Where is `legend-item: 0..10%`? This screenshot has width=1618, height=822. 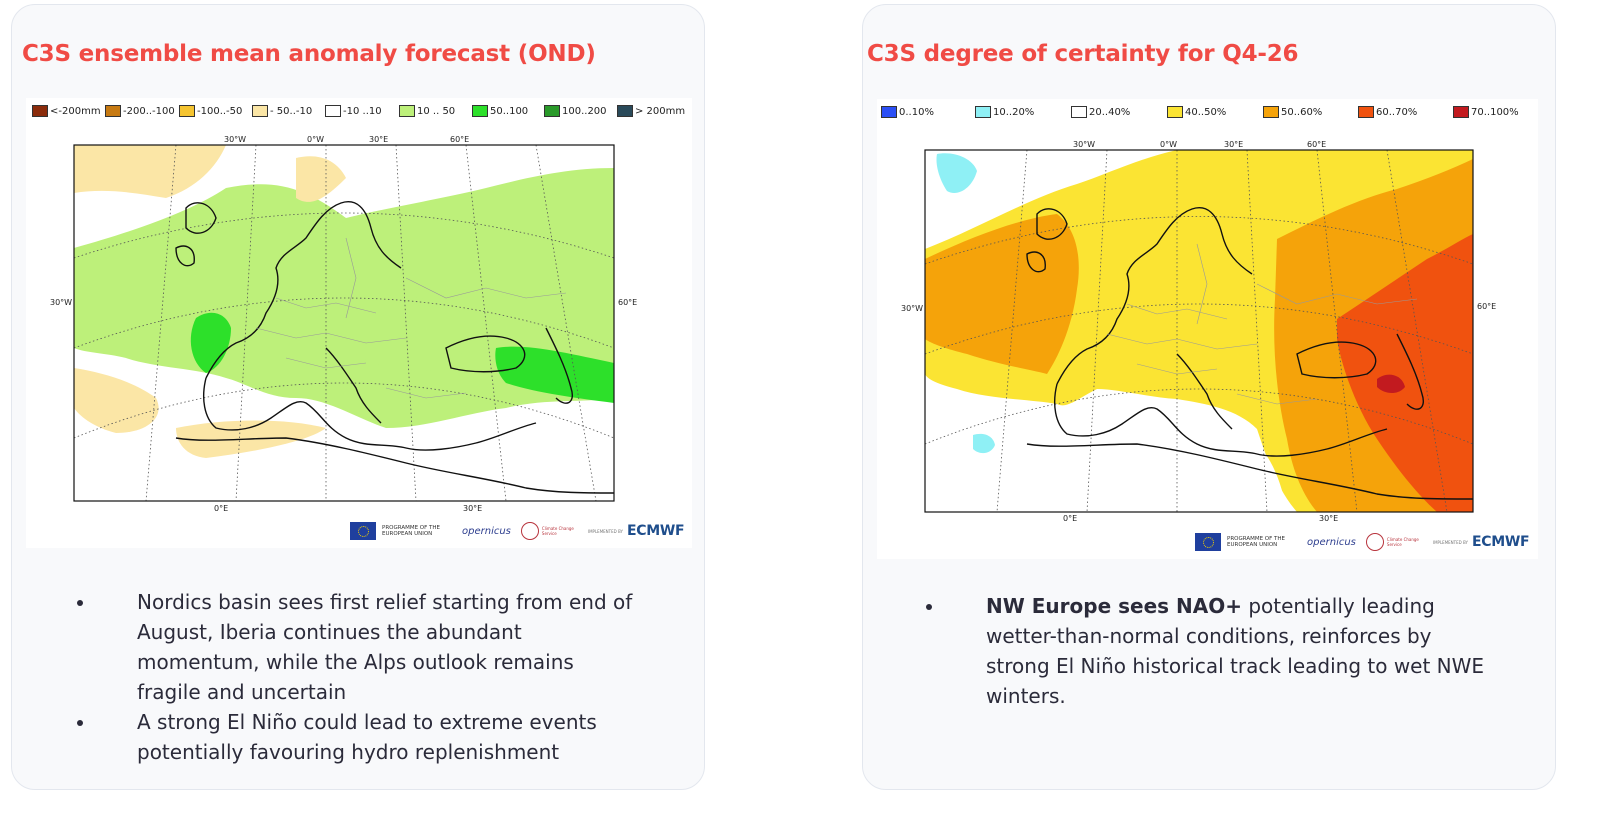 legend-item: 0..10% is located at coordinates (907, 112).